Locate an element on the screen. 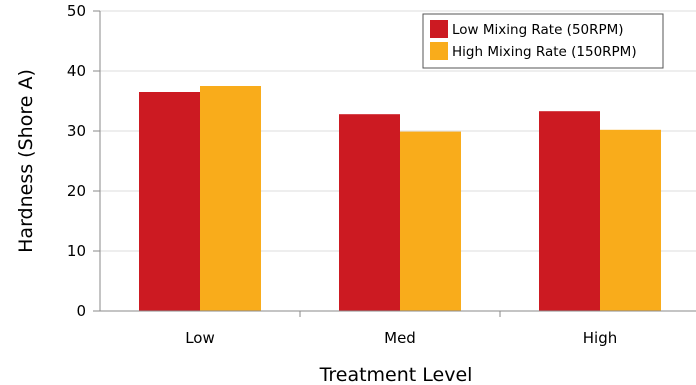 Image resolution: width=696 pixels, height=385 pixels. y-tick-label: 10 is located at coordinates (76, 251).